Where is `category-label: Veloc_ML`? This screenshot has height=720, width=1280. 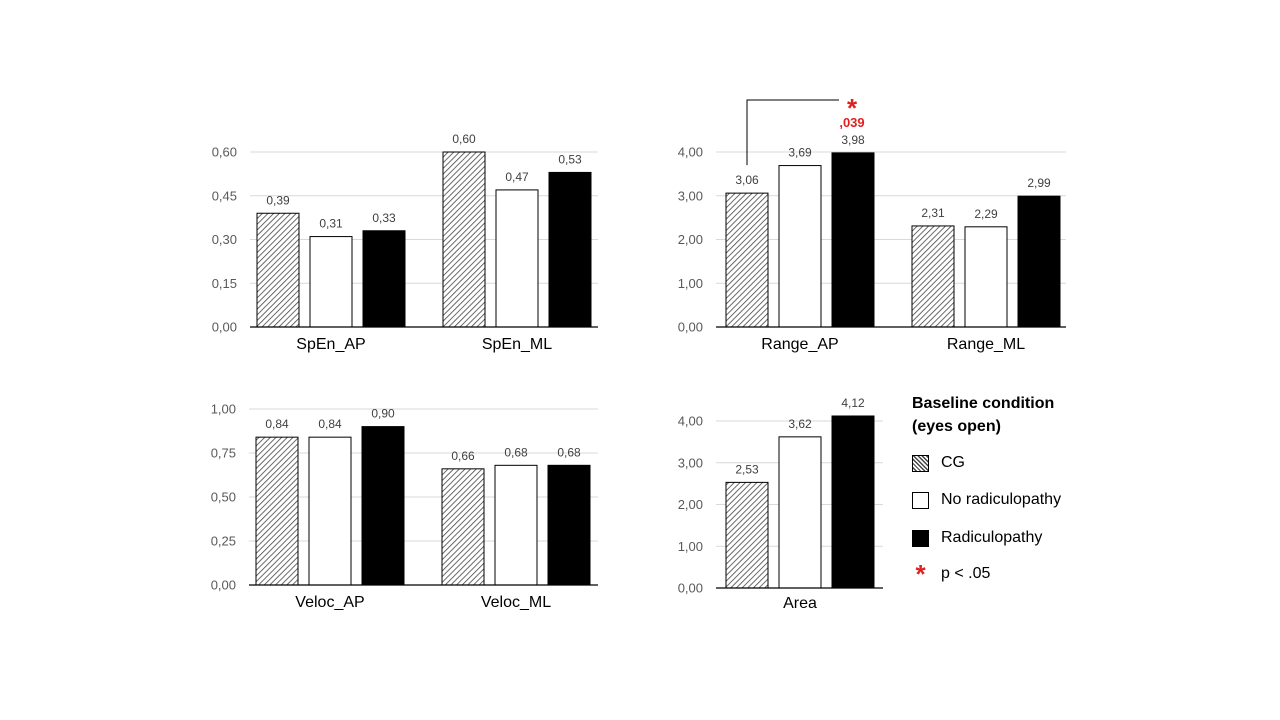 category-label: Veloc_ML is located at coordinates (516, 602).